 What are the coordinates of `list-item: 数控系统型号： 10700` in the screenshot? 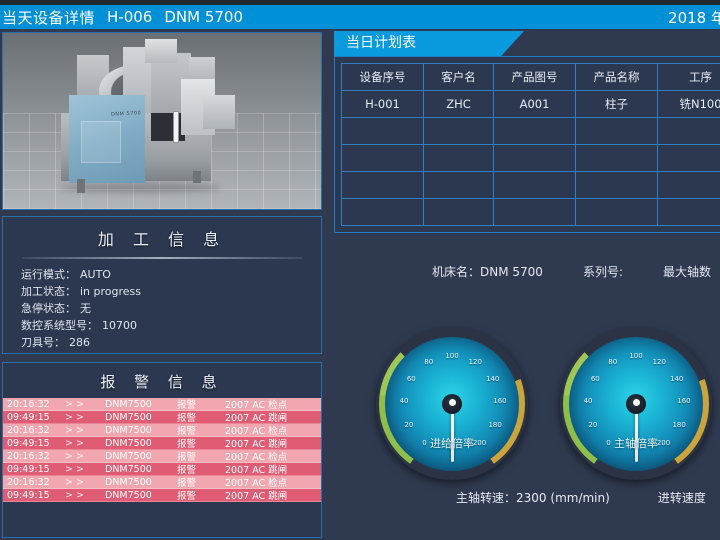 It's located at (171, 325).